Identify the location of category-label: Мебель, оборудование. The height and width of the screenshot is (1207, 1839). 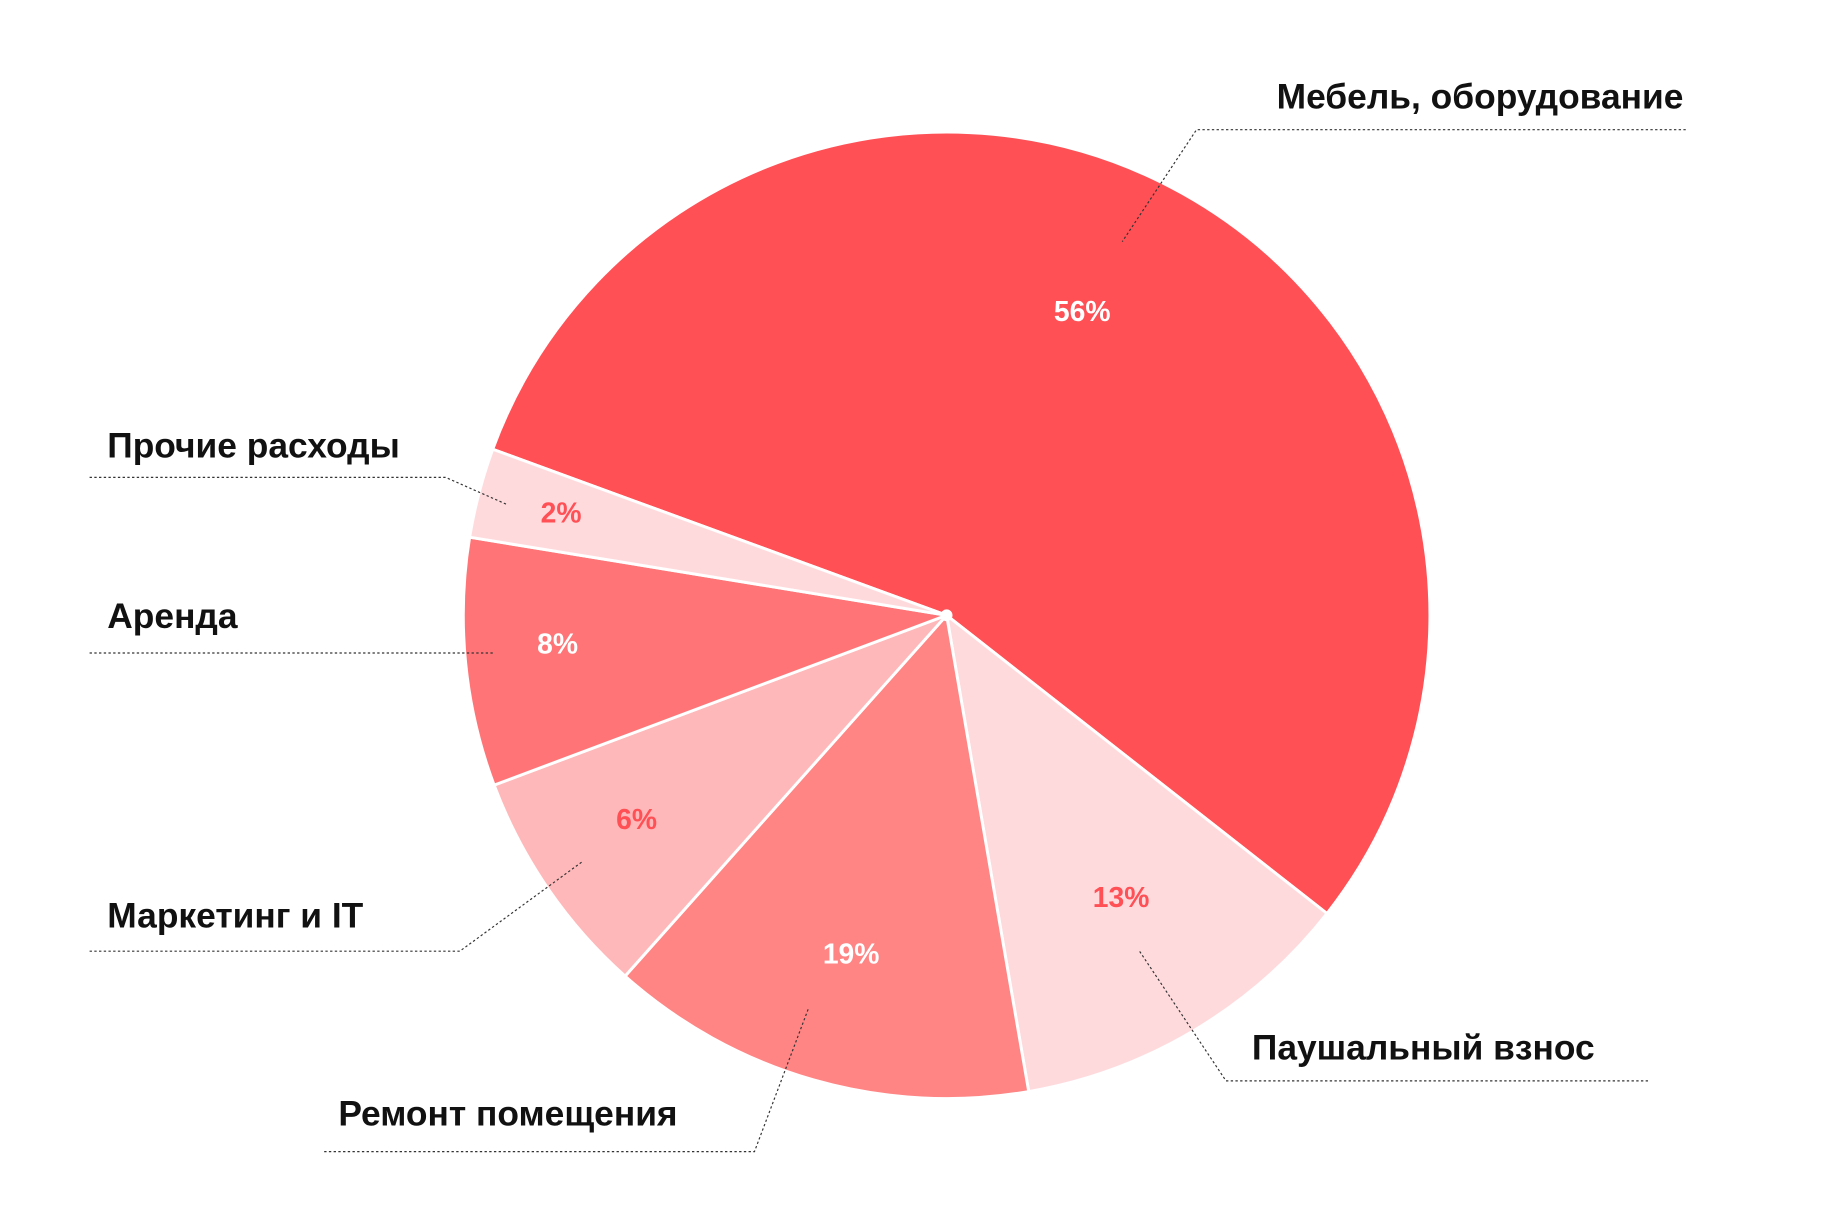
(1480, 96).